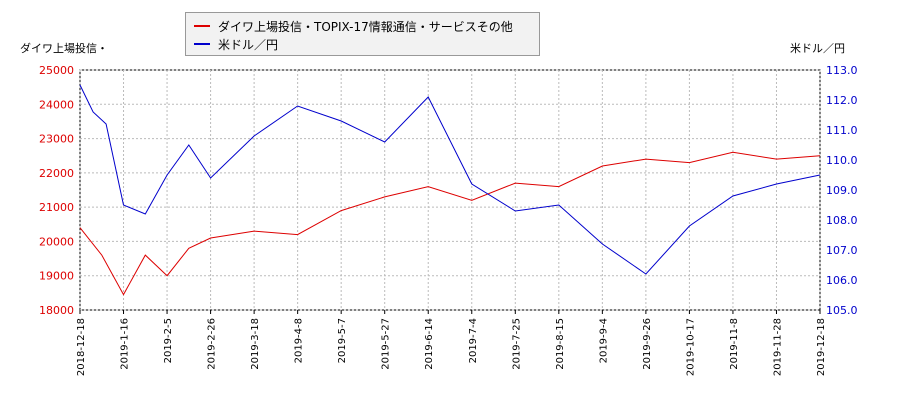 This screenshot has width=900, height=400. I want to click on left-tick-label: 22000, so click(56, 173).